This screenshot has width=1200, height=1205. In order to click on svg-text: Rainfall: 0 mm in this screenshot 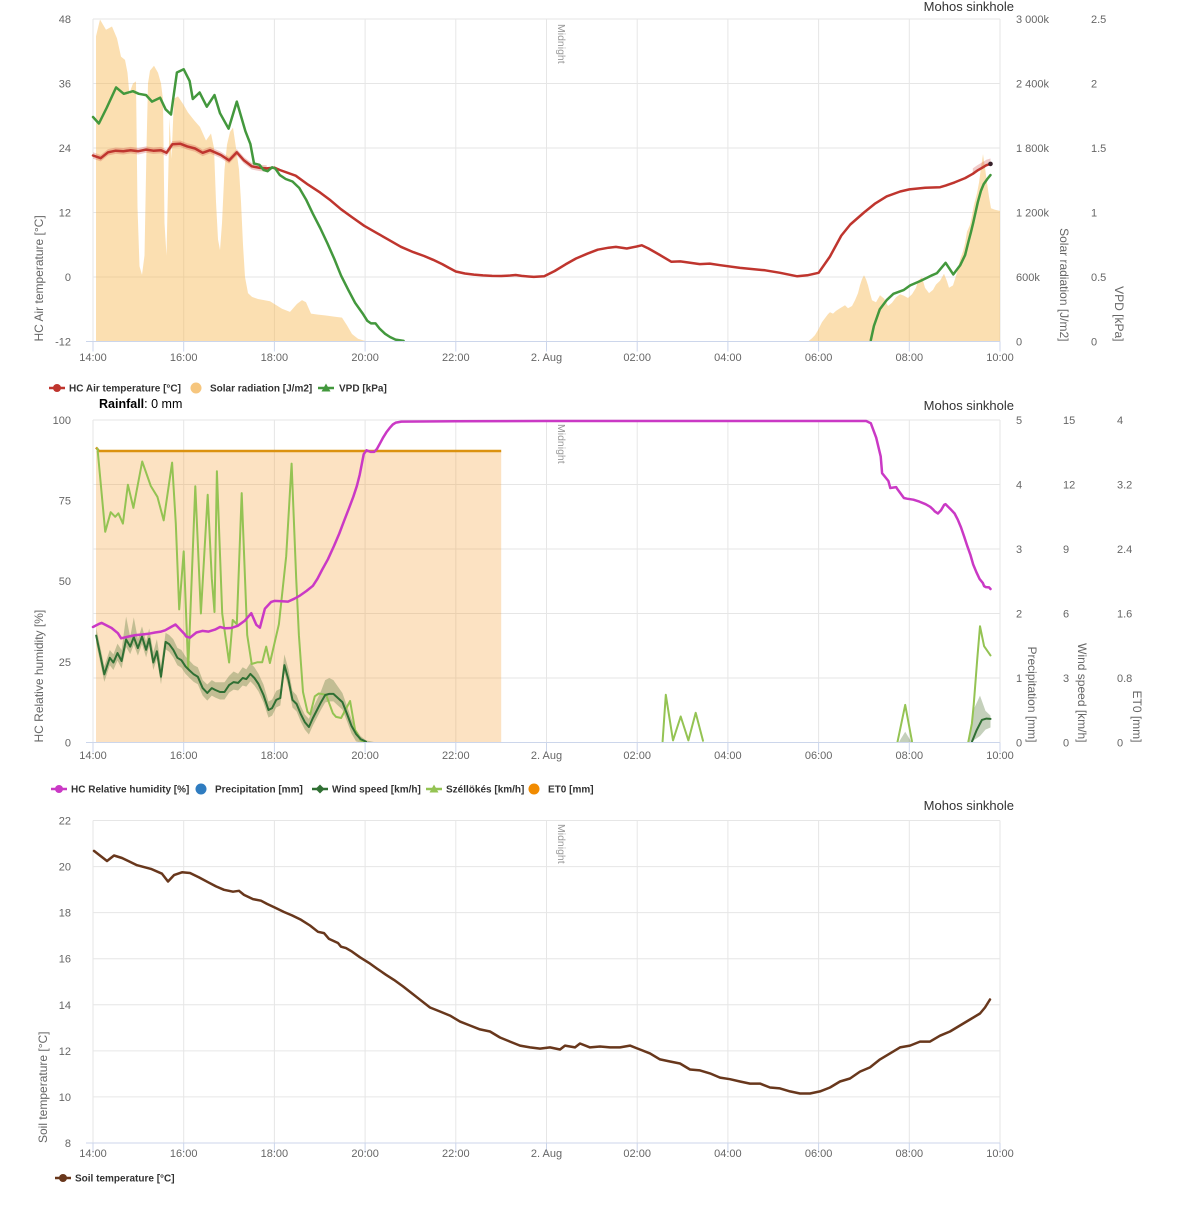, I will do `click(140, 404)`.